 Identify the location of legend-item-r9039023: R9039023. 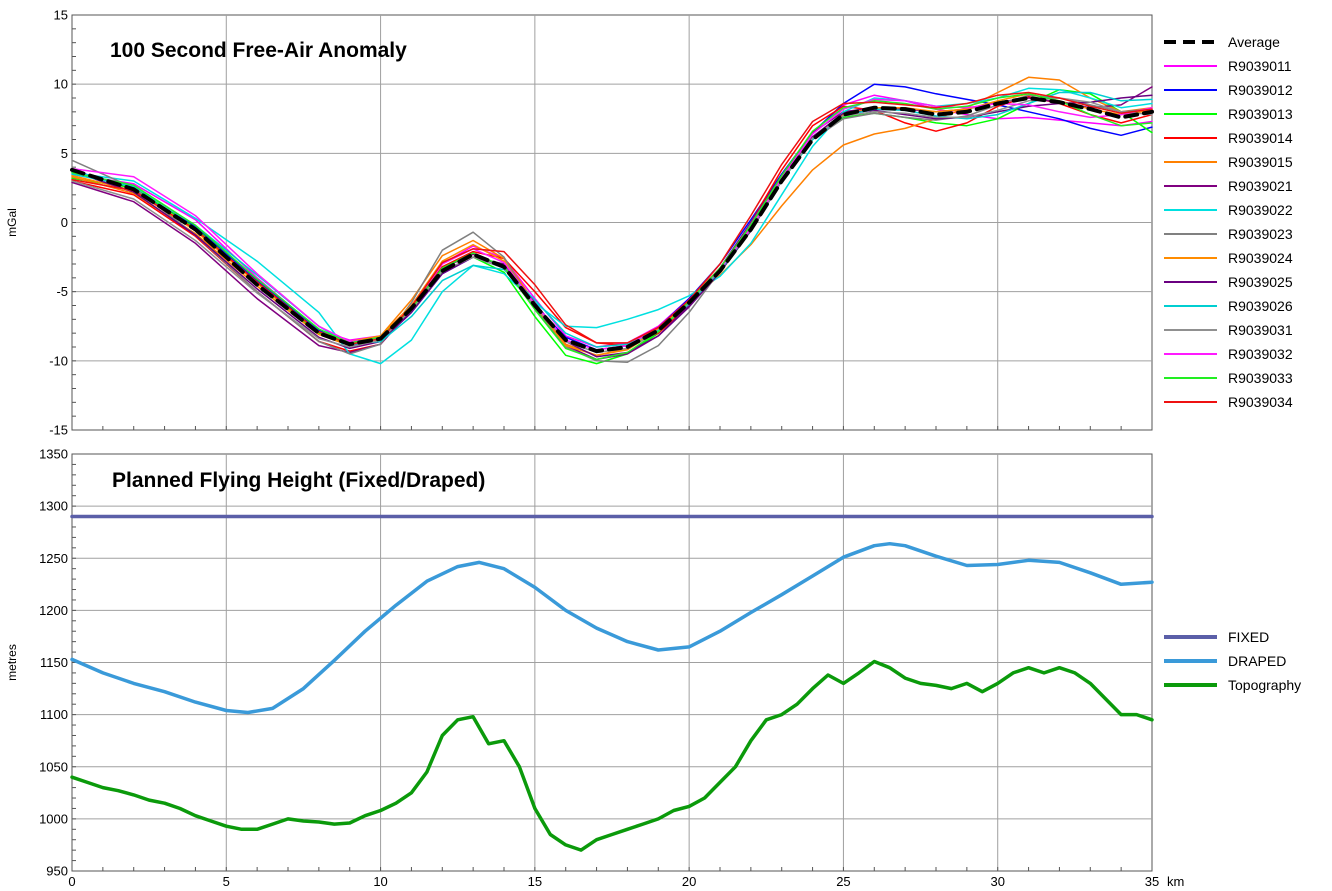
(1228, 234).